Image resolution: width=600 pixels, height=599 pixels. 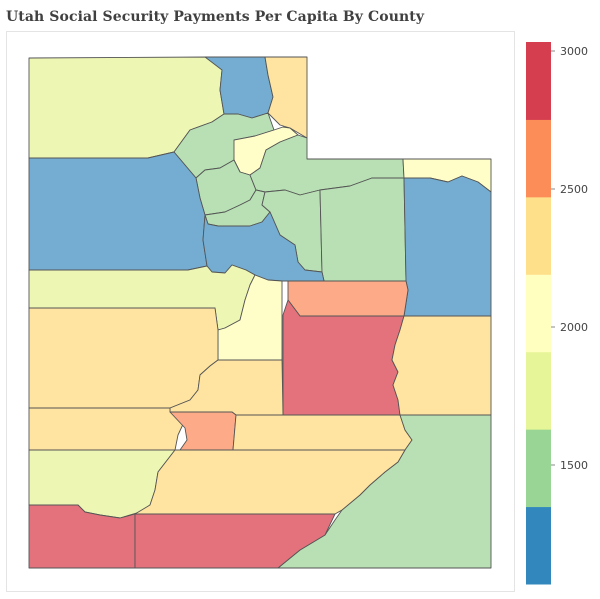 I want to click on legend-tick-label: 3000, so click(x=574, y=51).